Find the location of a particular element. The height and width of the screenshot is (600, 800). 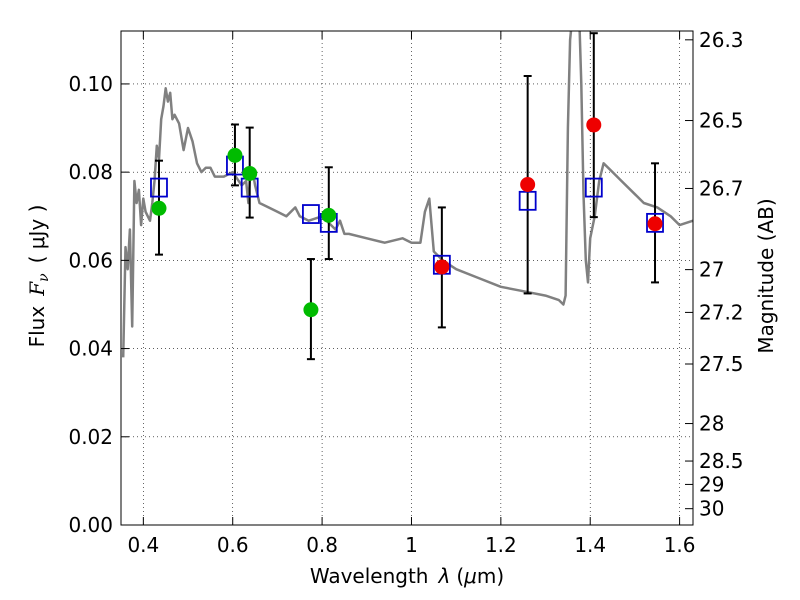

y-tick-label: 0.04 is located at coordinates (90, 349).